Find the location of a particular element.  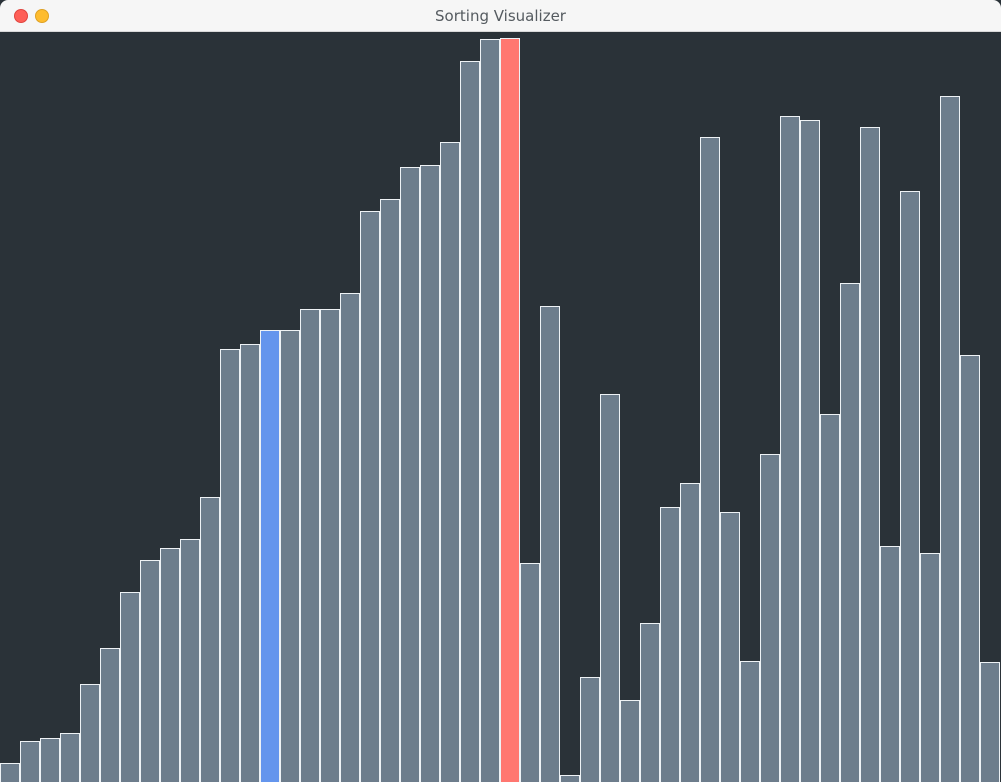

window-title: Sorting Visualizer is located at coordinates (500, 16).